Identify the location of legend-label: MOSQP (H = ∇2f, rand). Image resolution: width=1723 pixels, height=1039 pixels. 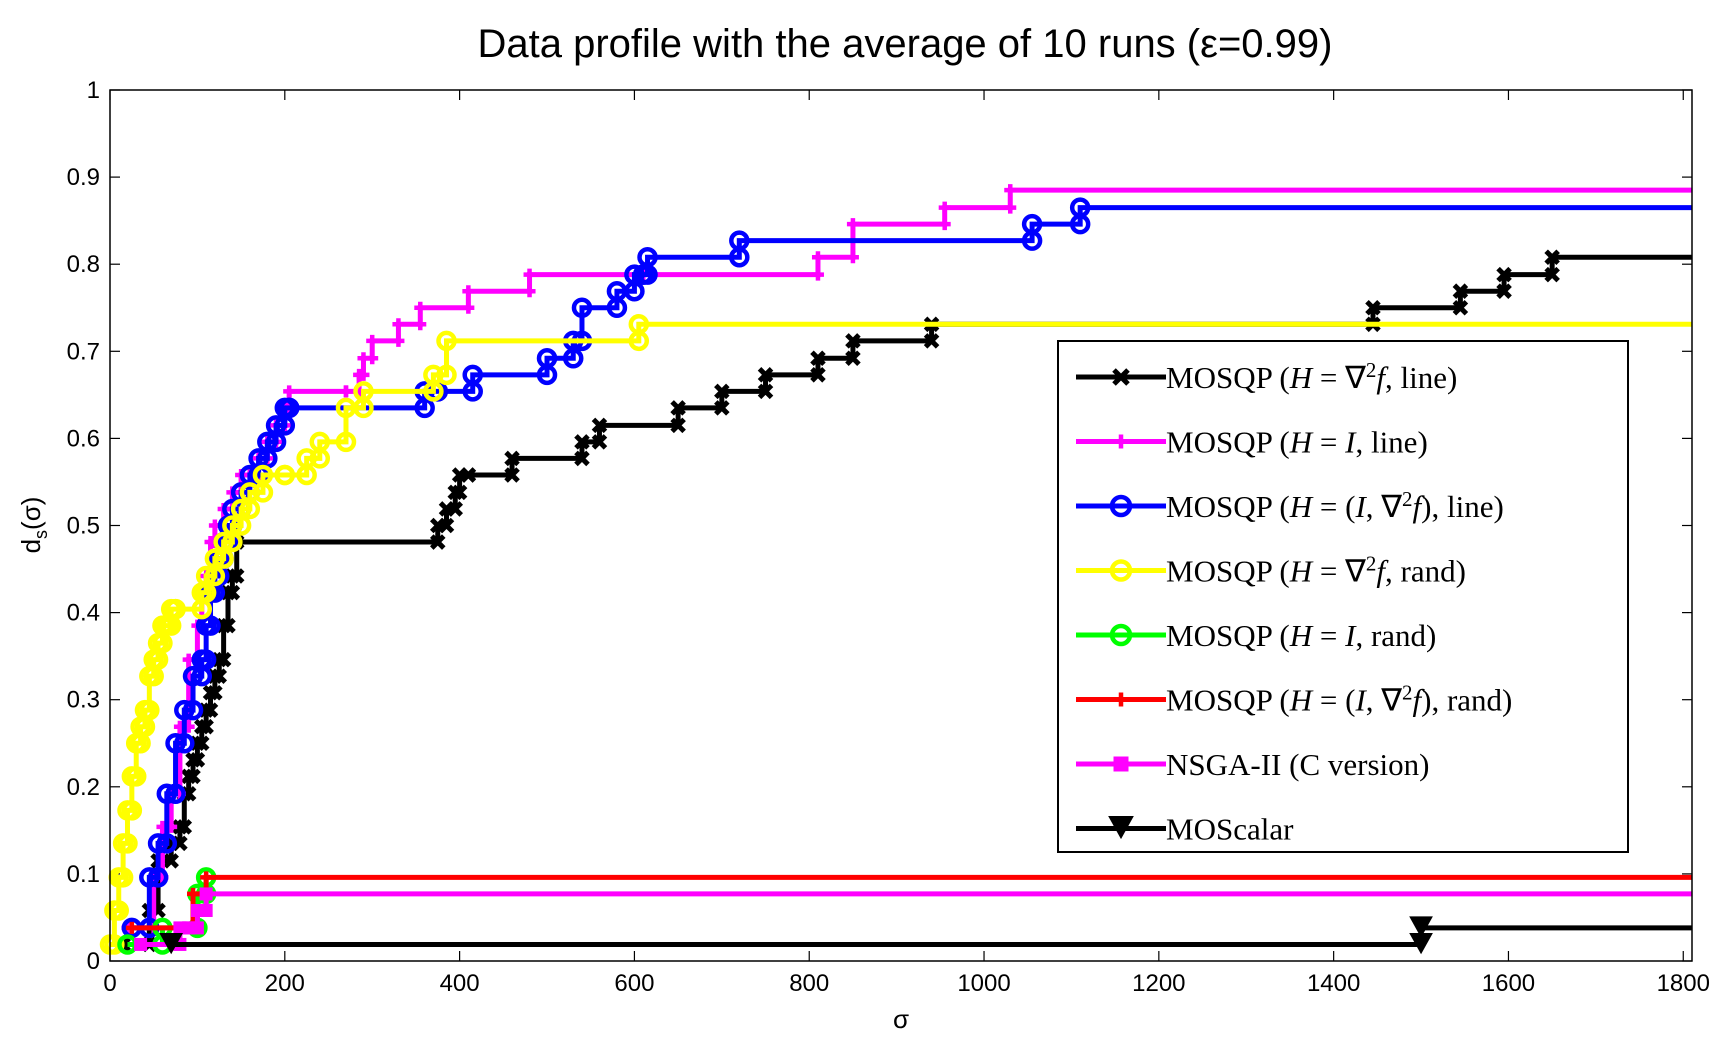
(1316, 570).